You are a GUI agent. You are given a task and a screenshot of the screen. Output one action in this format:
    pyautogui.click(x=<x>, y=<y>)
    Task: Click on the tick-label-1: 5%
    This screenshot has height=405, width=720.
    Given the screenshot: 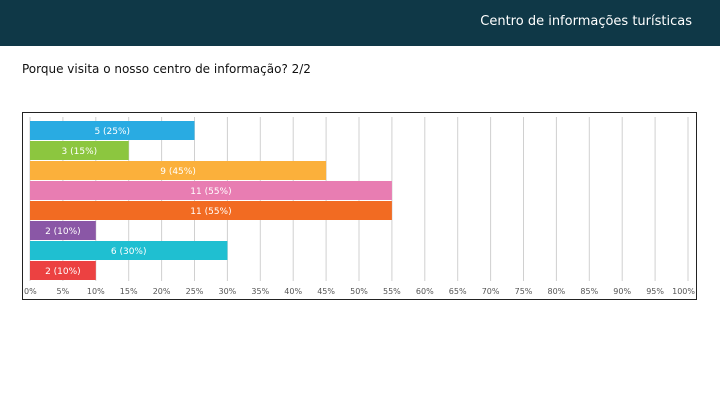 What is the action you would take?
    pyautogui.click(x=63, y=291)
    